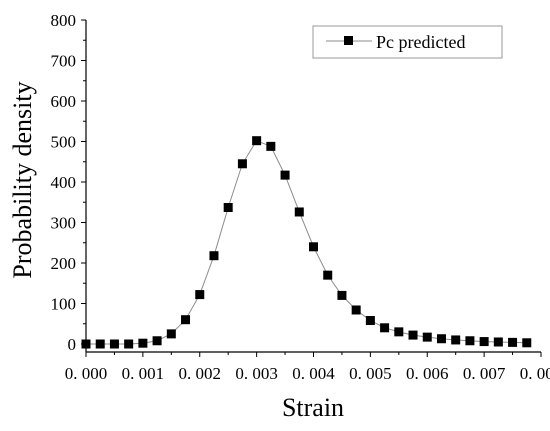 The height and width of the screenshot is (431, 550). Describe the element at coordinates (420, 42) in the screenshot. I see `legend-label: Pc predicted` at that location.